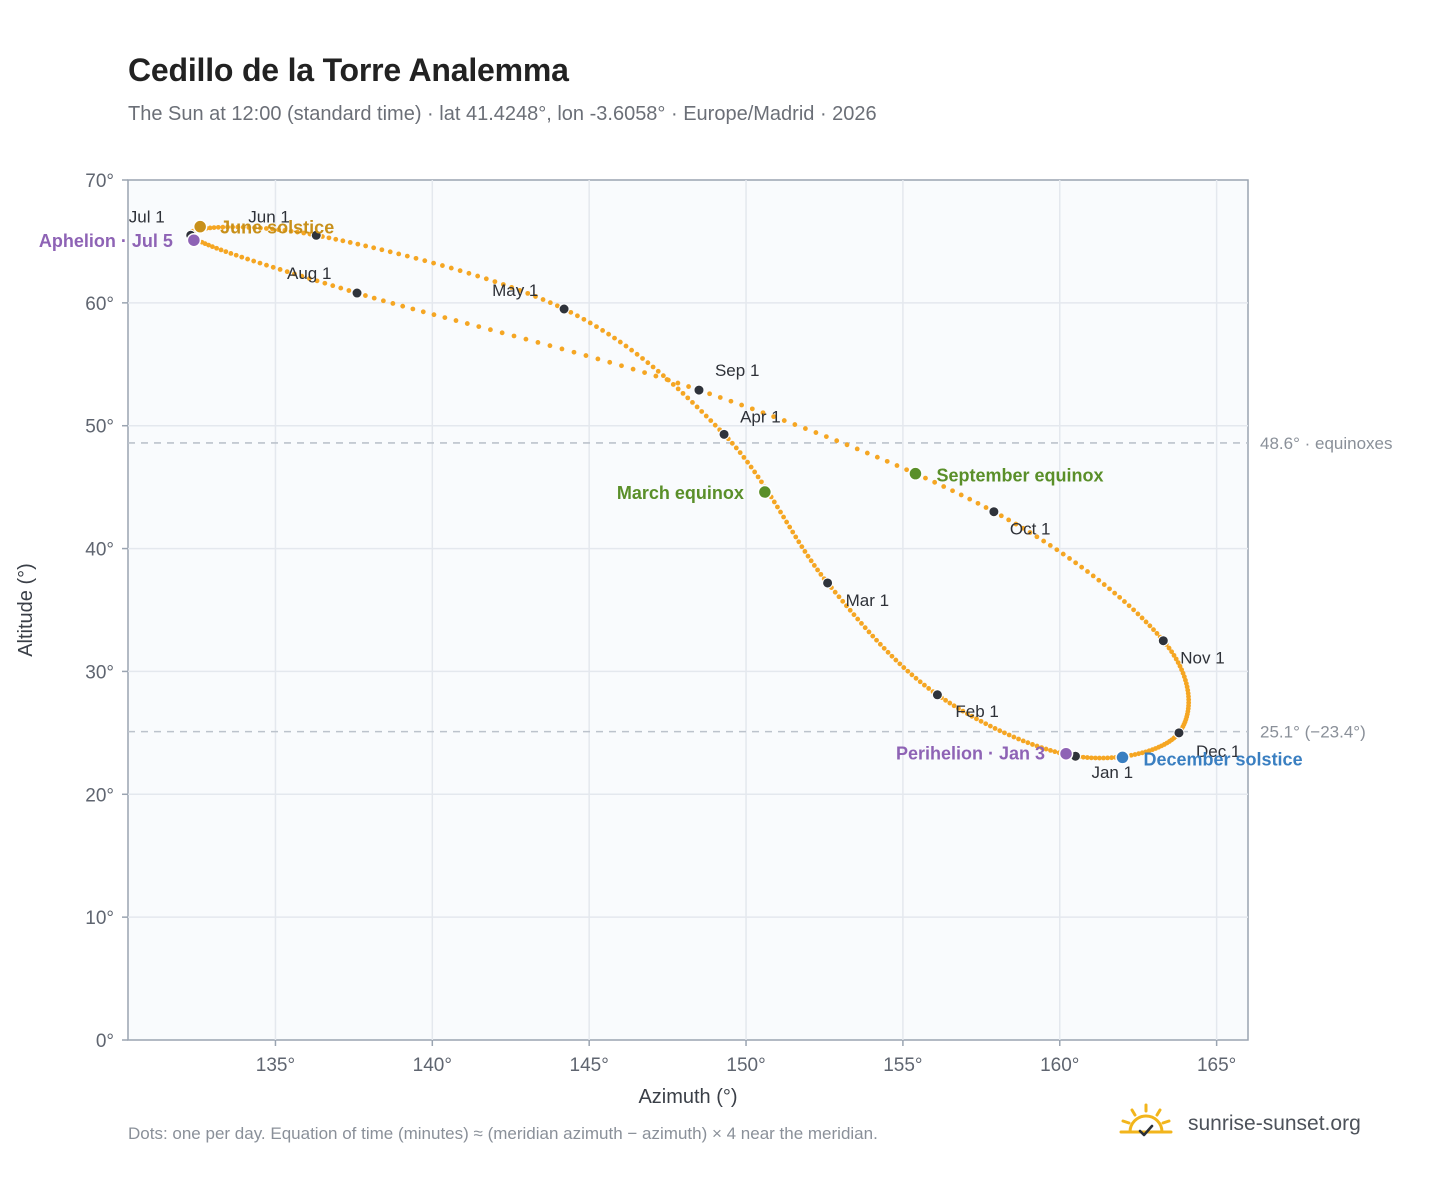  What do you see at coordinates (99, 427) in the screenshot?
I see `y-tick-label: 50°` at bounding box center [99, 427].